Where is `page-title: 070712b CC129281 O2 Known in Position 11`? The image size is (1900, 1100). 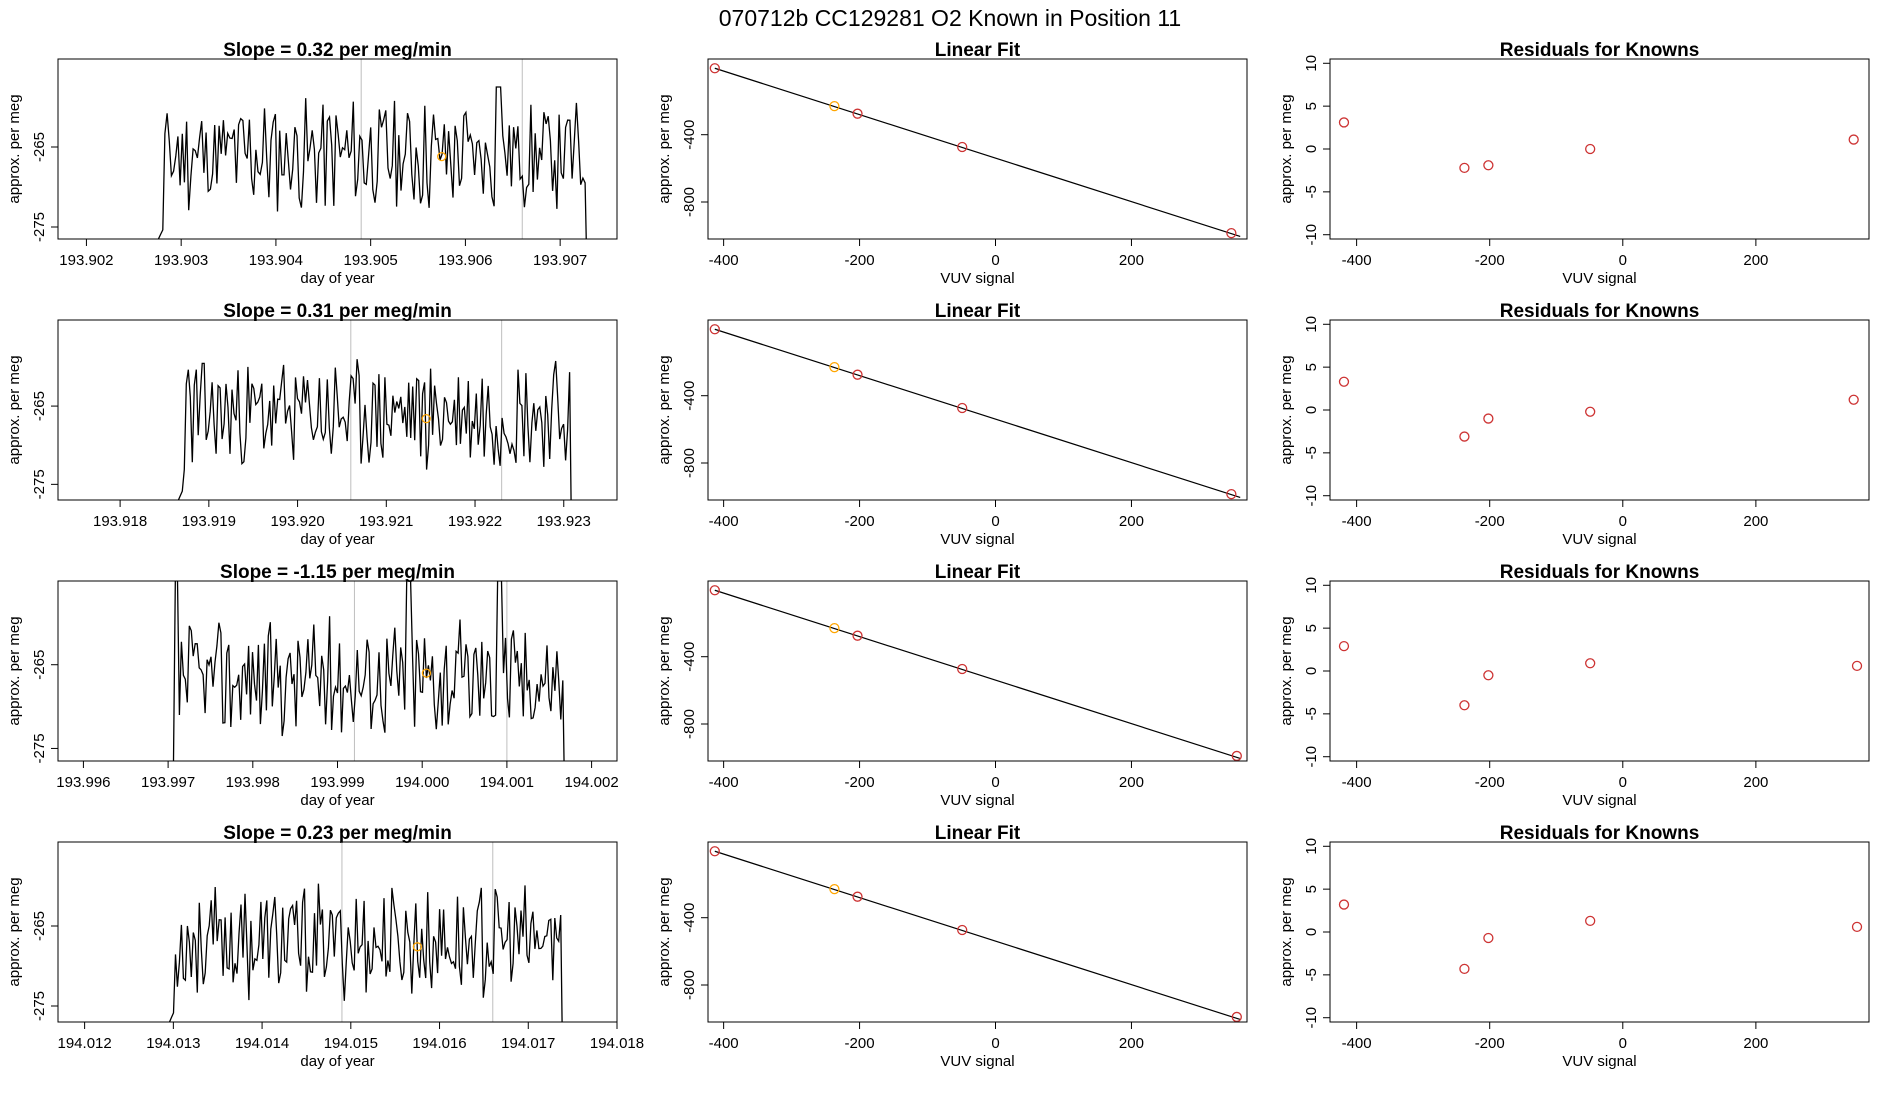
page-title: 070712b CC129281 O2 Known in Position 11 is located at coordinates (950, 18).